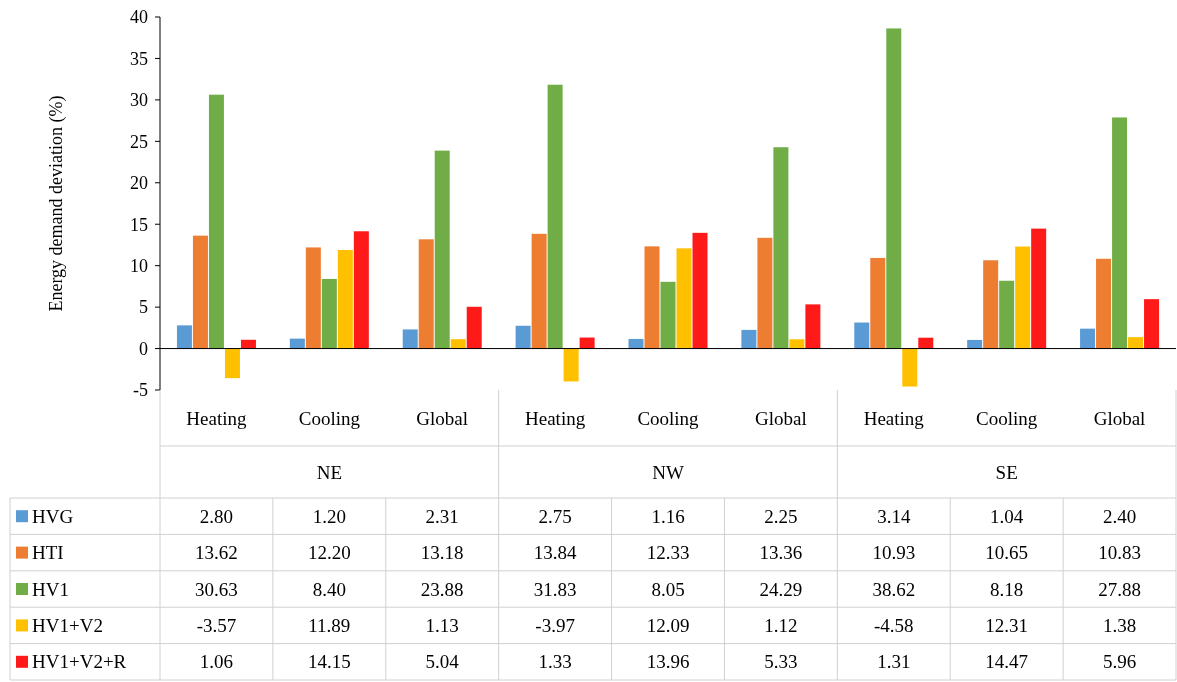 This screenshot has width=1177, height=682. I want to click on data-label: 10.93, so click(894, 553).